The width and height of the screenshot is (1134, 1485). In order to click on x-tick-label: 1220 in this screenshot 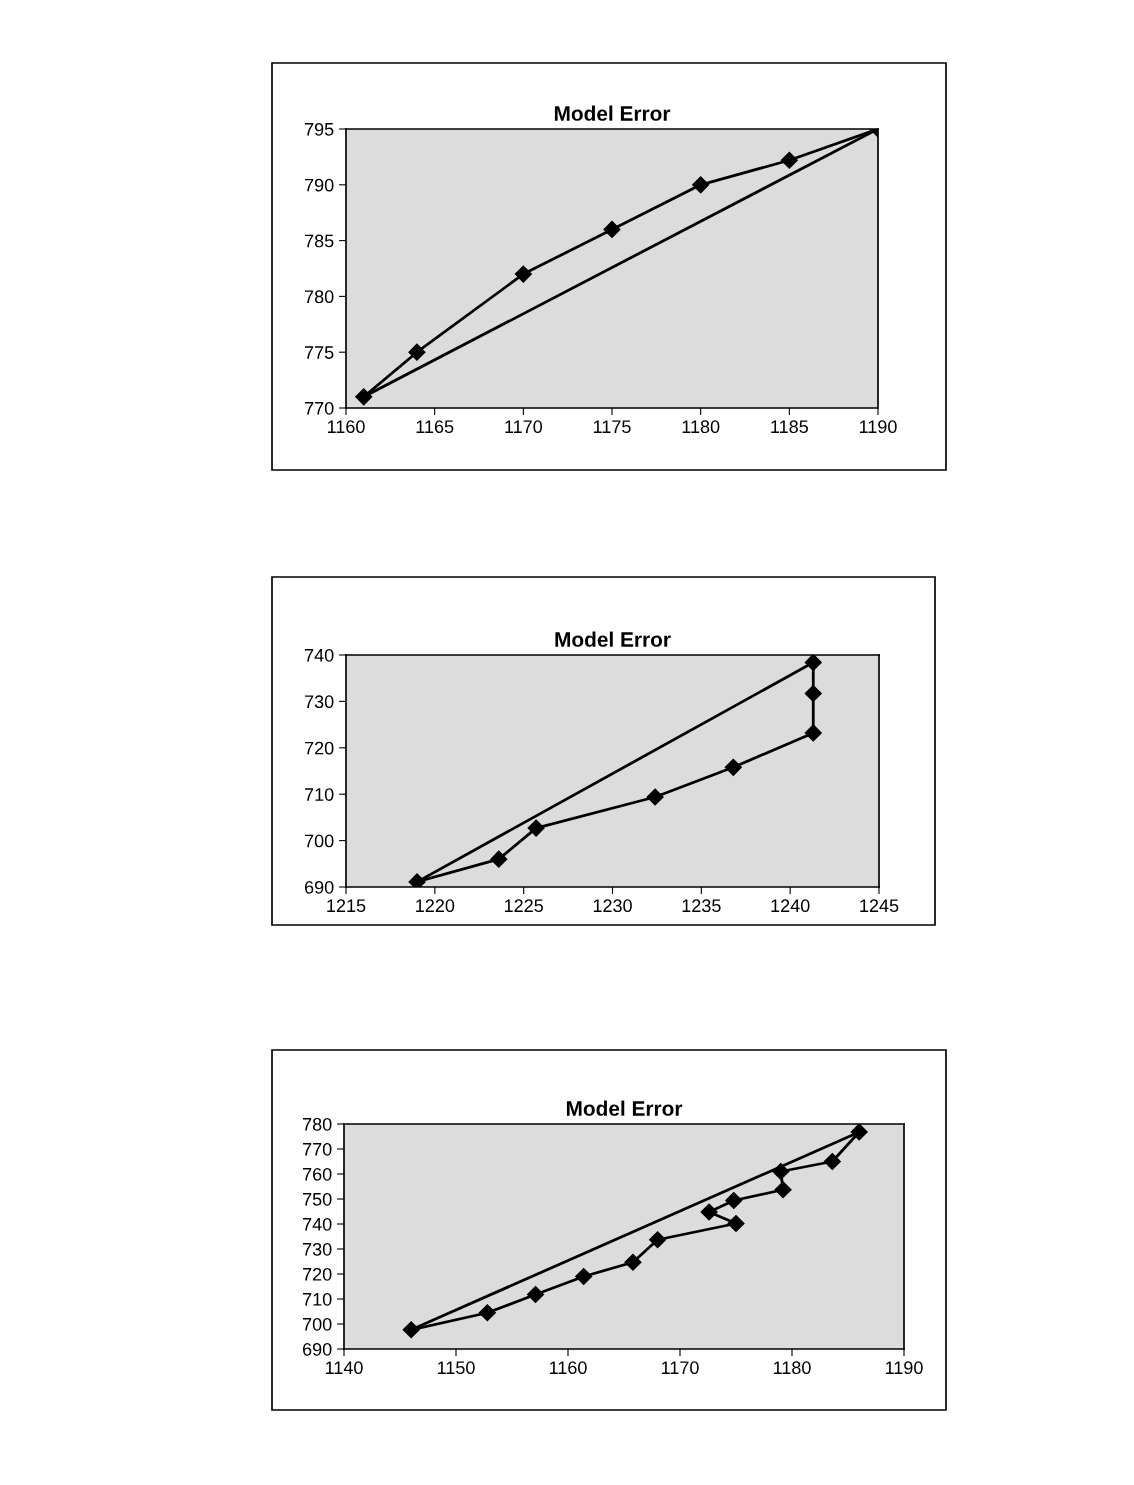, I will do `click(435, 906)`.